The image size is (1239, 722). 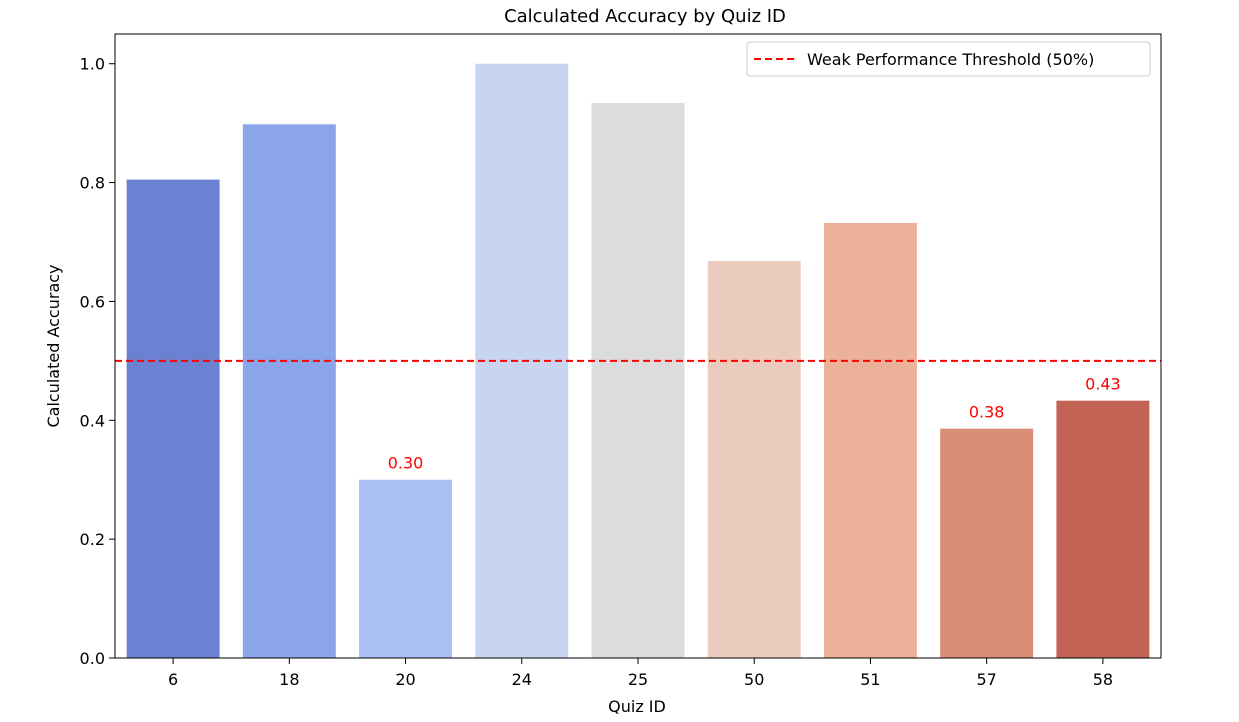 What do you see at coordinates (638, 679) in the screenshot?
I see `x-tick-label: 25` at bounding box center [638, 679].